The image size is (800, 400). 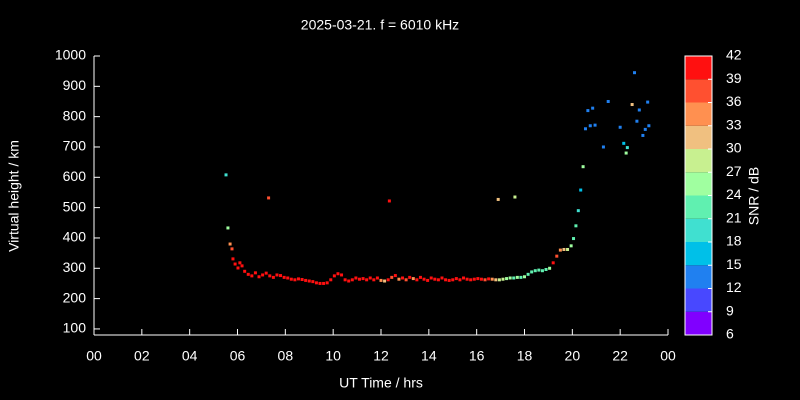 What do you see at coordinates (734, 78) in the screenshot?
I see `colorbar-tick-label: 39` at bounding box center [734, 78].